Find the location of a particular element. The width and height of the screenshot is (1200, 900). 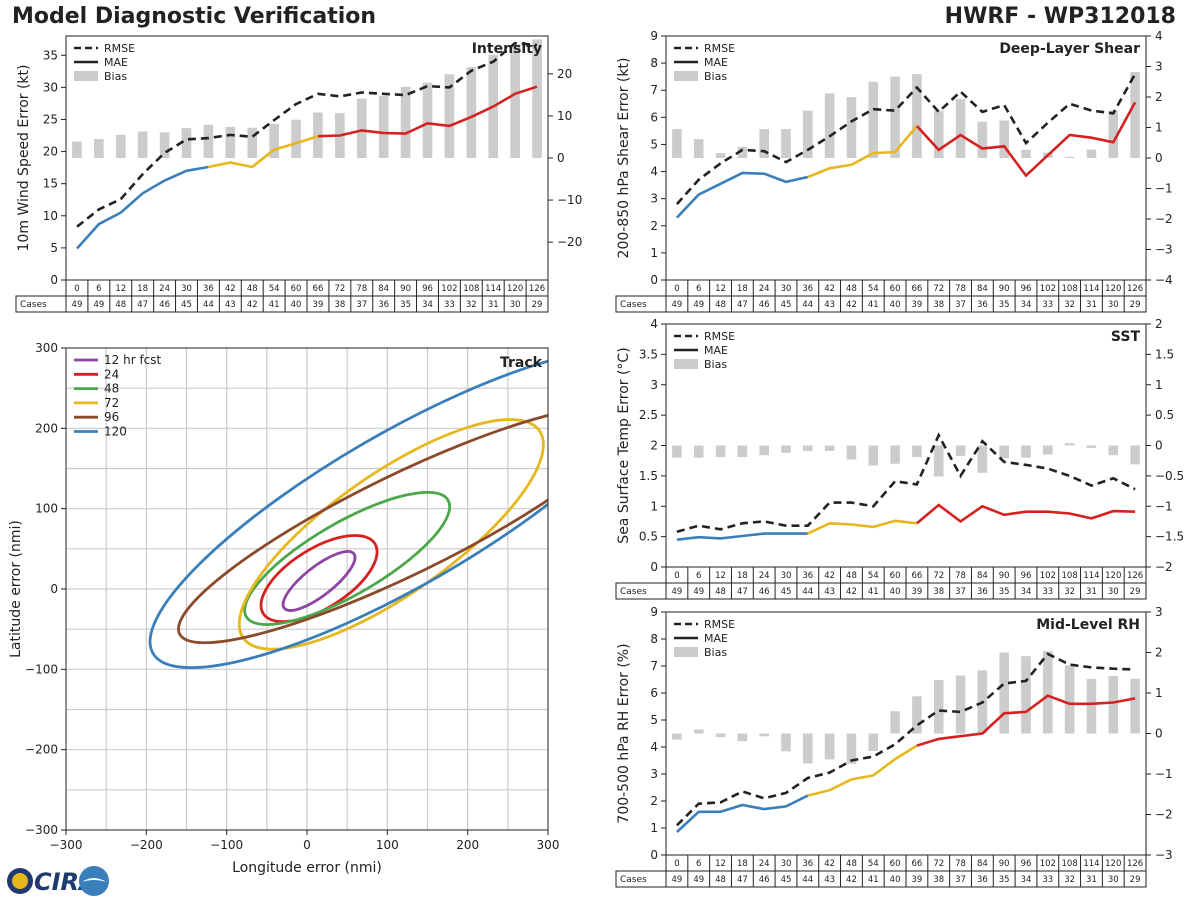

intensity-case-count: 38 is located at coordinates (339, 305).